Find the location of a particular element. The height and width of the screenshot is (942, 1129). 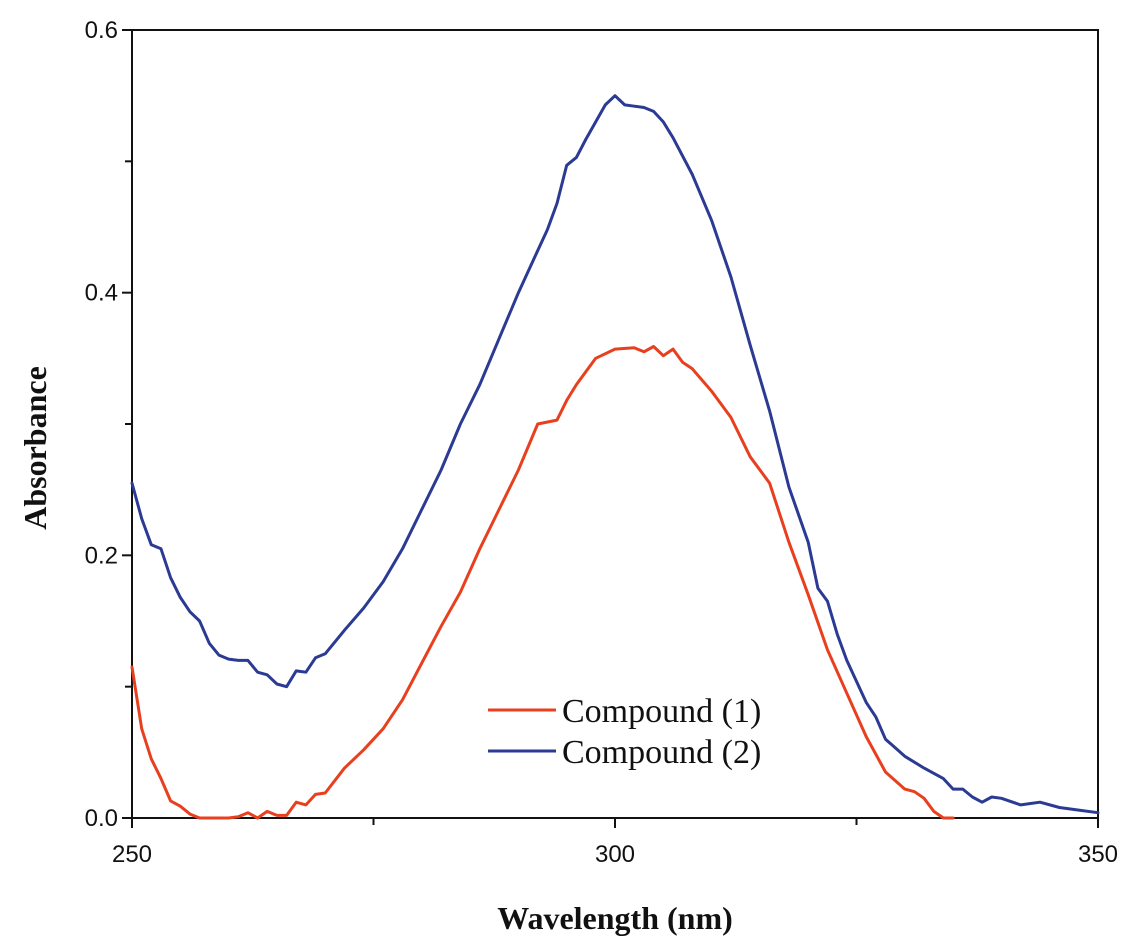

y-tick-label: 0.4 is located at coordinates (101, 293).